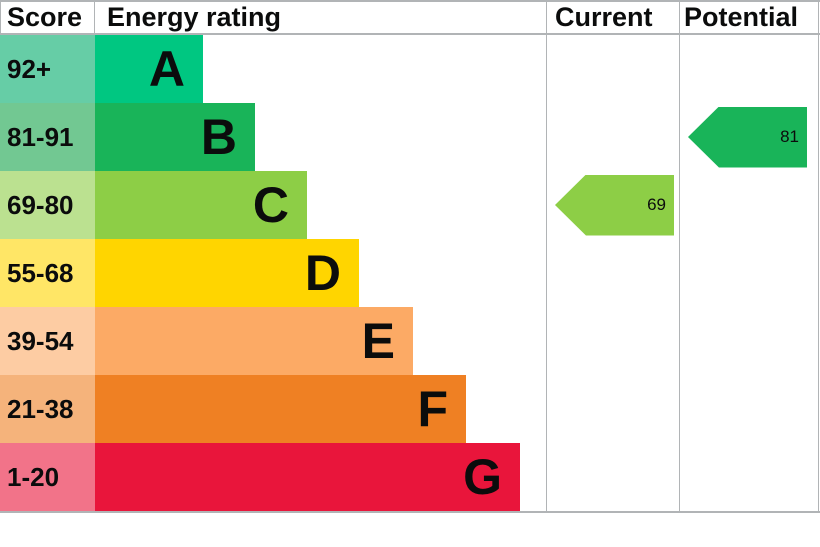  Describe the element at coordinates (47, 69) in the screenshot. I see `score-range-a: 92+` at that location.